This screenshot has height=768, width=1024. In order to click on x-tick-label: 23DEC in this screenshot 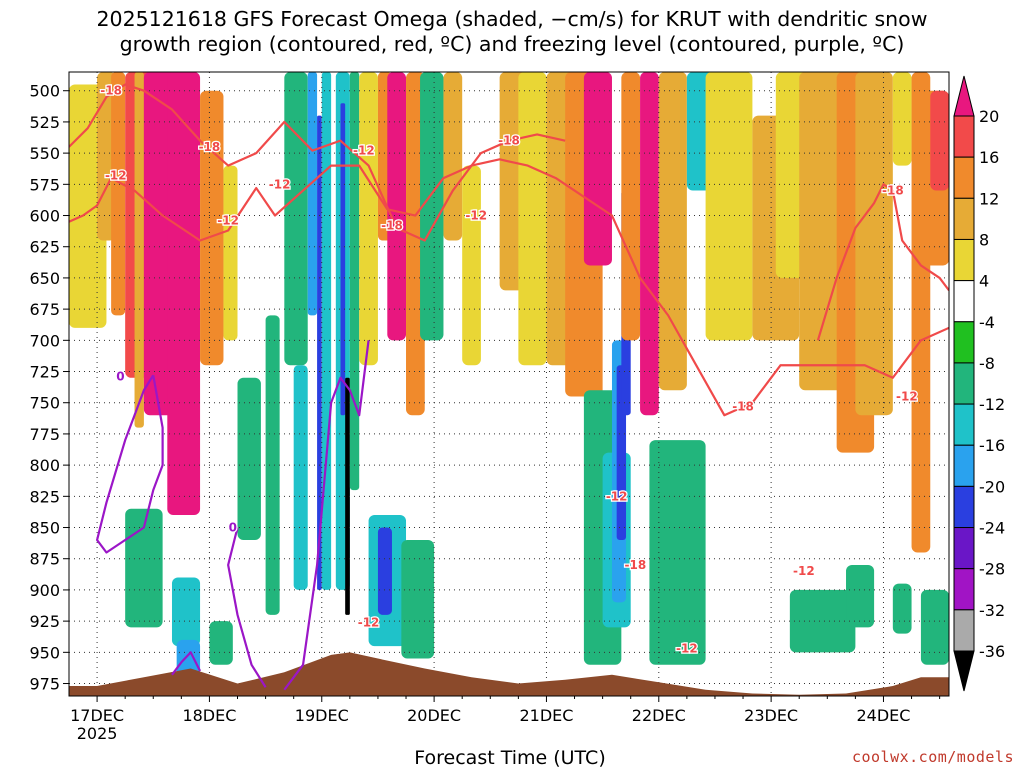, I will do `click(771, 715)`.